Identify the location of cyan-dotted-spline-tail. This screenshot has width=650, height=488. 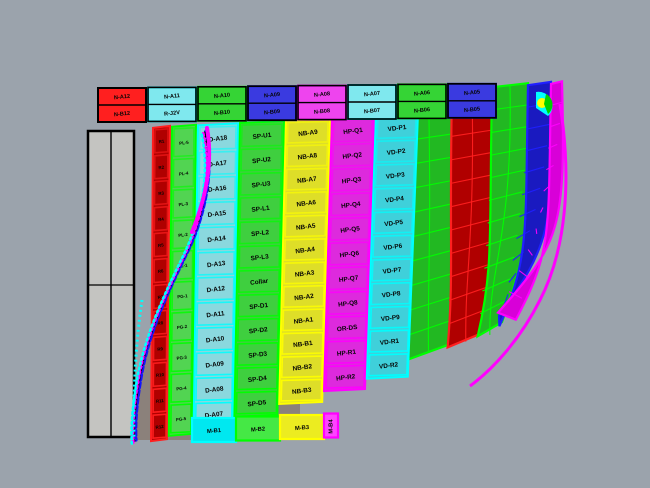
(138, 370).